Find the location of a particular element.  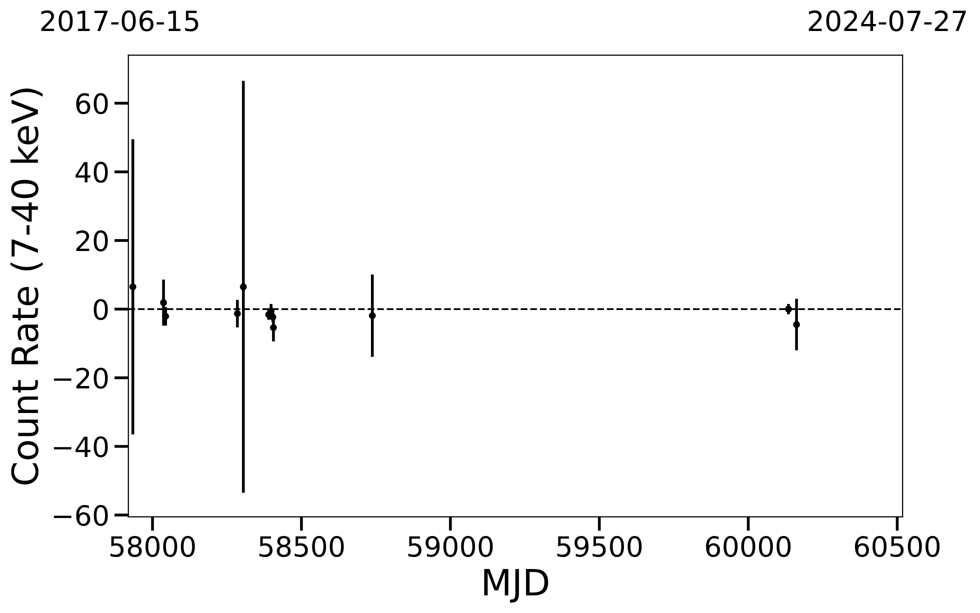

y-axis-title: Count Rate (7-40 keV) is located at coordinates (26, 286).